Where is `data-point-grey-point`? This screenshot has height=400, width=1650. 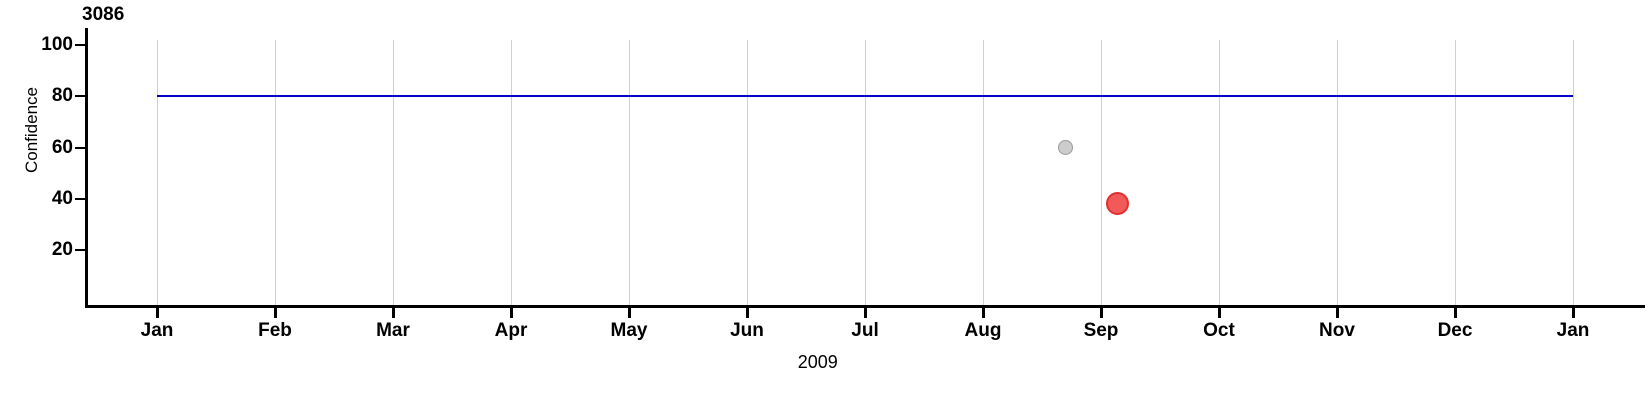
data-point-grey-point is located at coordinates (1066, 148).